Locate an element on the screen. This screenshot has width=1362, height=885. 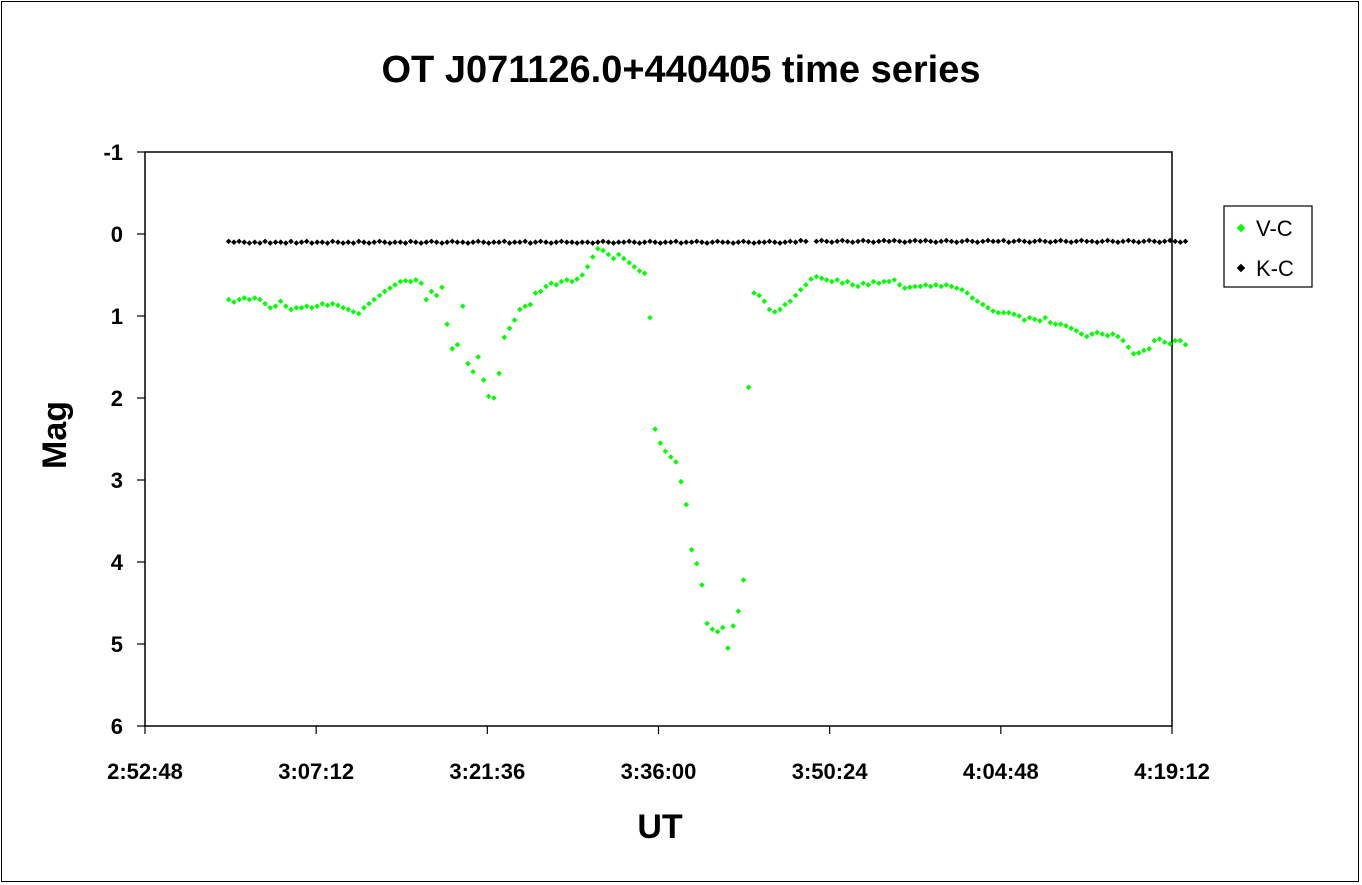
x-tick-label: 3:07:12 is located at coordinates (316, 771).